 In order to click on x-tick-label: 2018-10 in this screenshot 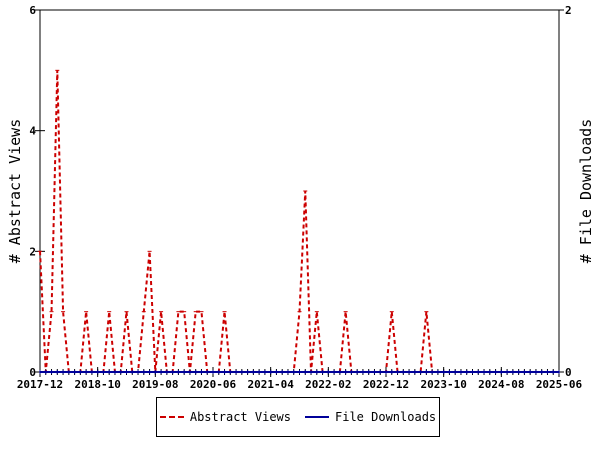, I will do `click(97, 384)`.